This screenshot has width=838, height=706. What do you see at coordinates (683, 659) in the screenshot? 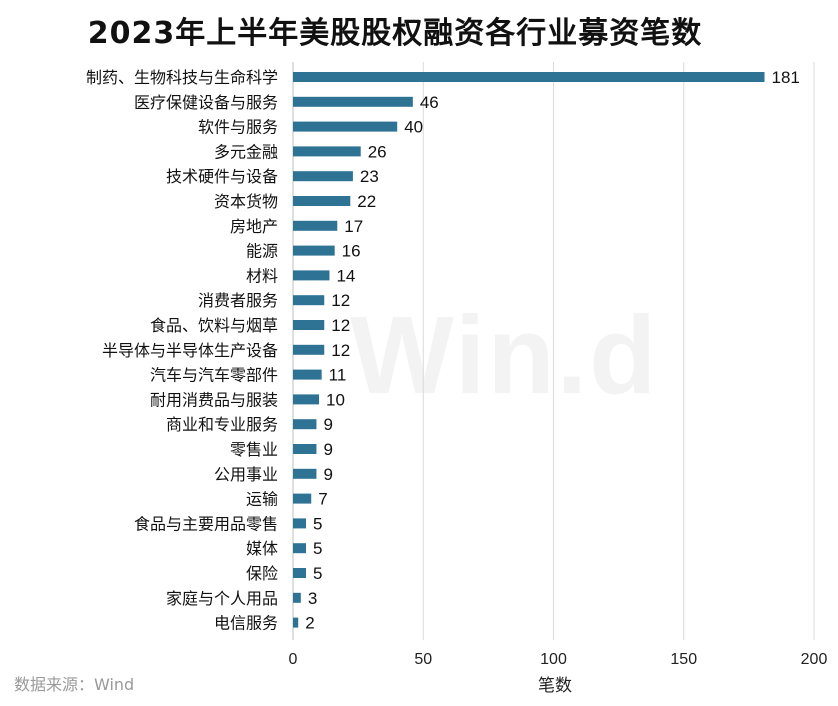
I see `x-tick-label: 150` at bounding box center [683, 659].